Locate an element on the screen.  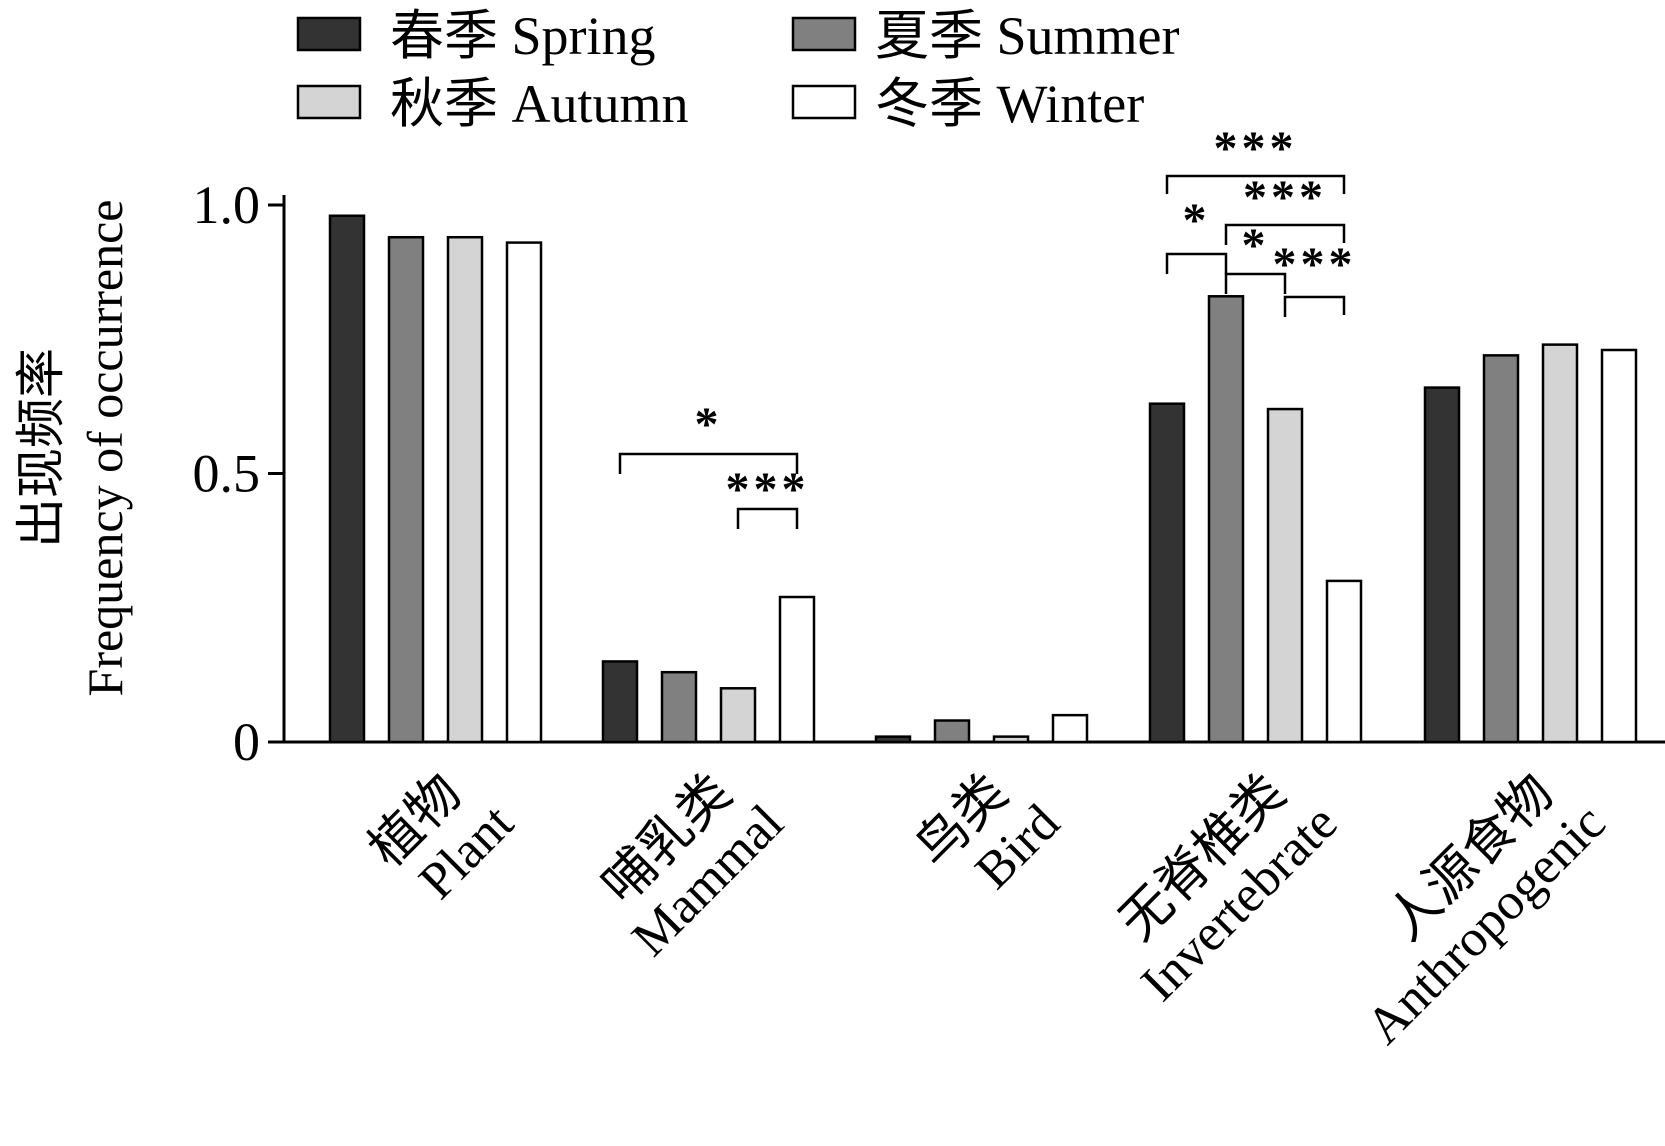
legend-label-2: 夏季 Summer is located at coordinates (1027, 36).